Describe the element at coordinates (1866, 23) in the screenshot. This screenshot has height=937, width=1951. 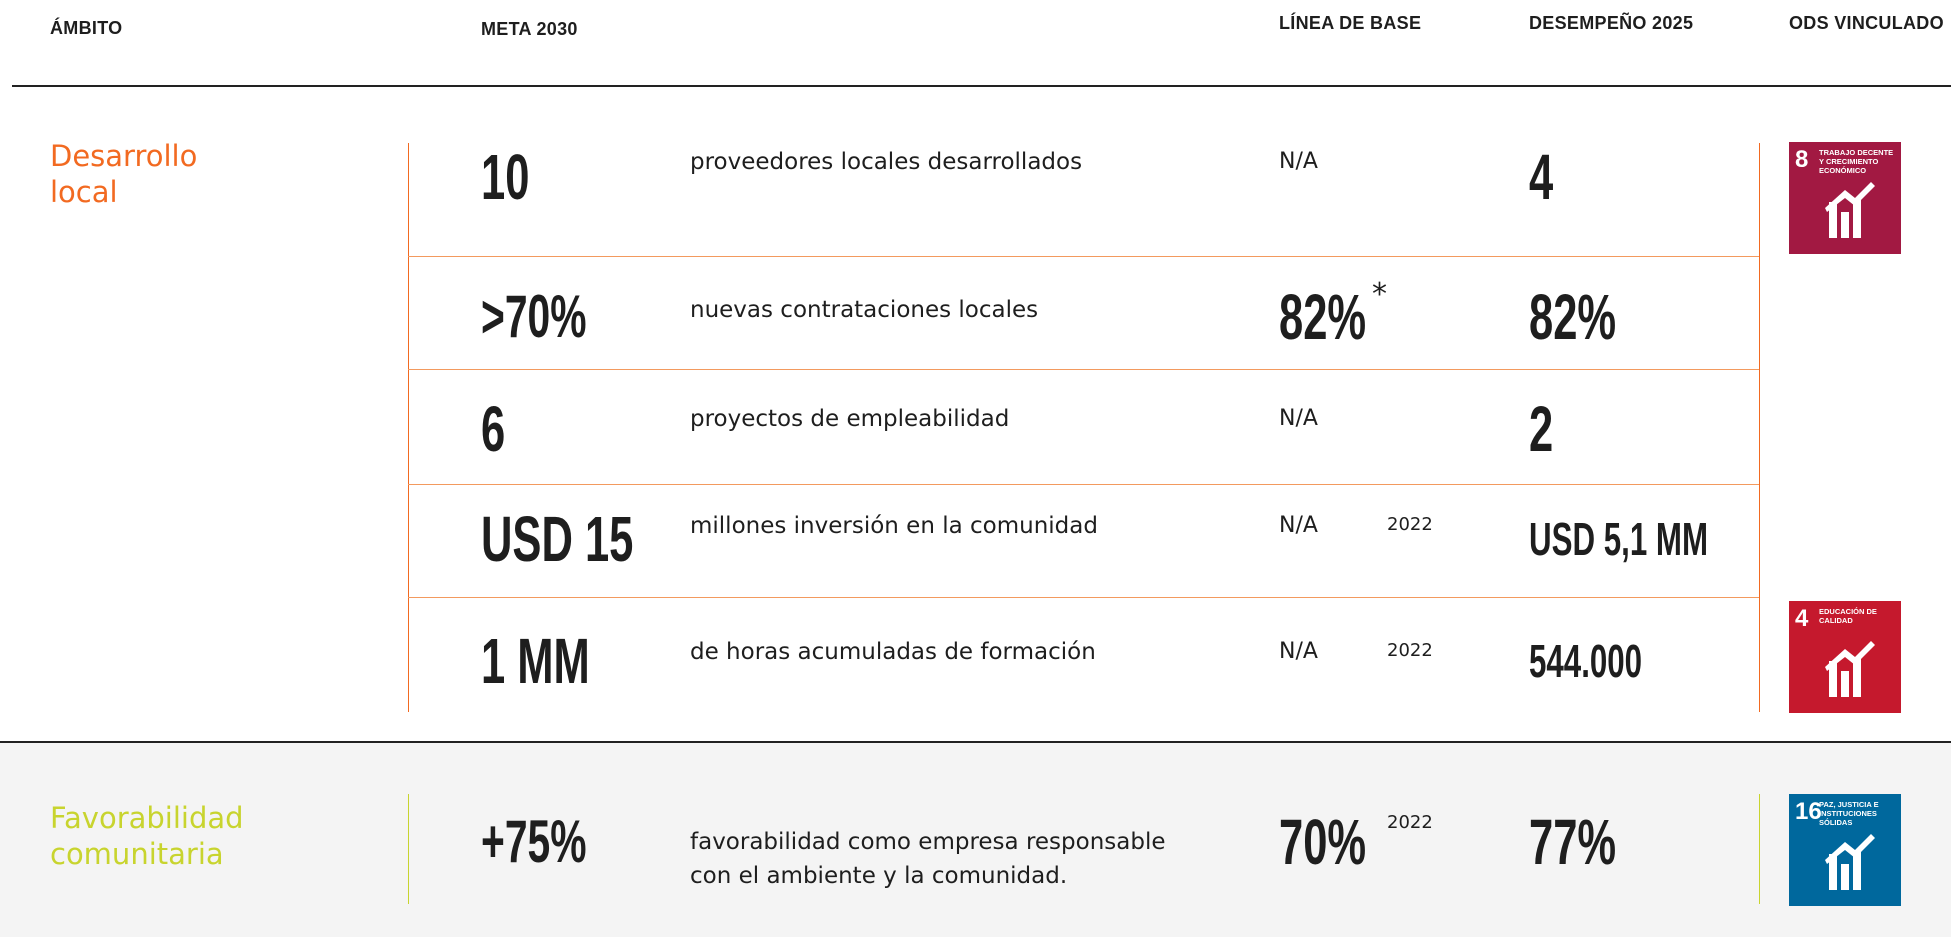
I see `header-cell: ODS VINCULADO` at that location.